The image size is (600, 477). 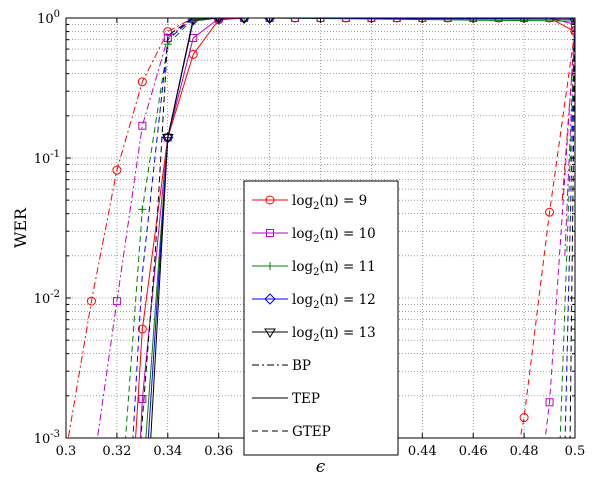 What do you see at coordinates (47, 438) in the screenshot?
I see `y-tick-label: 10⁻³` at bounding box center [47, 438].